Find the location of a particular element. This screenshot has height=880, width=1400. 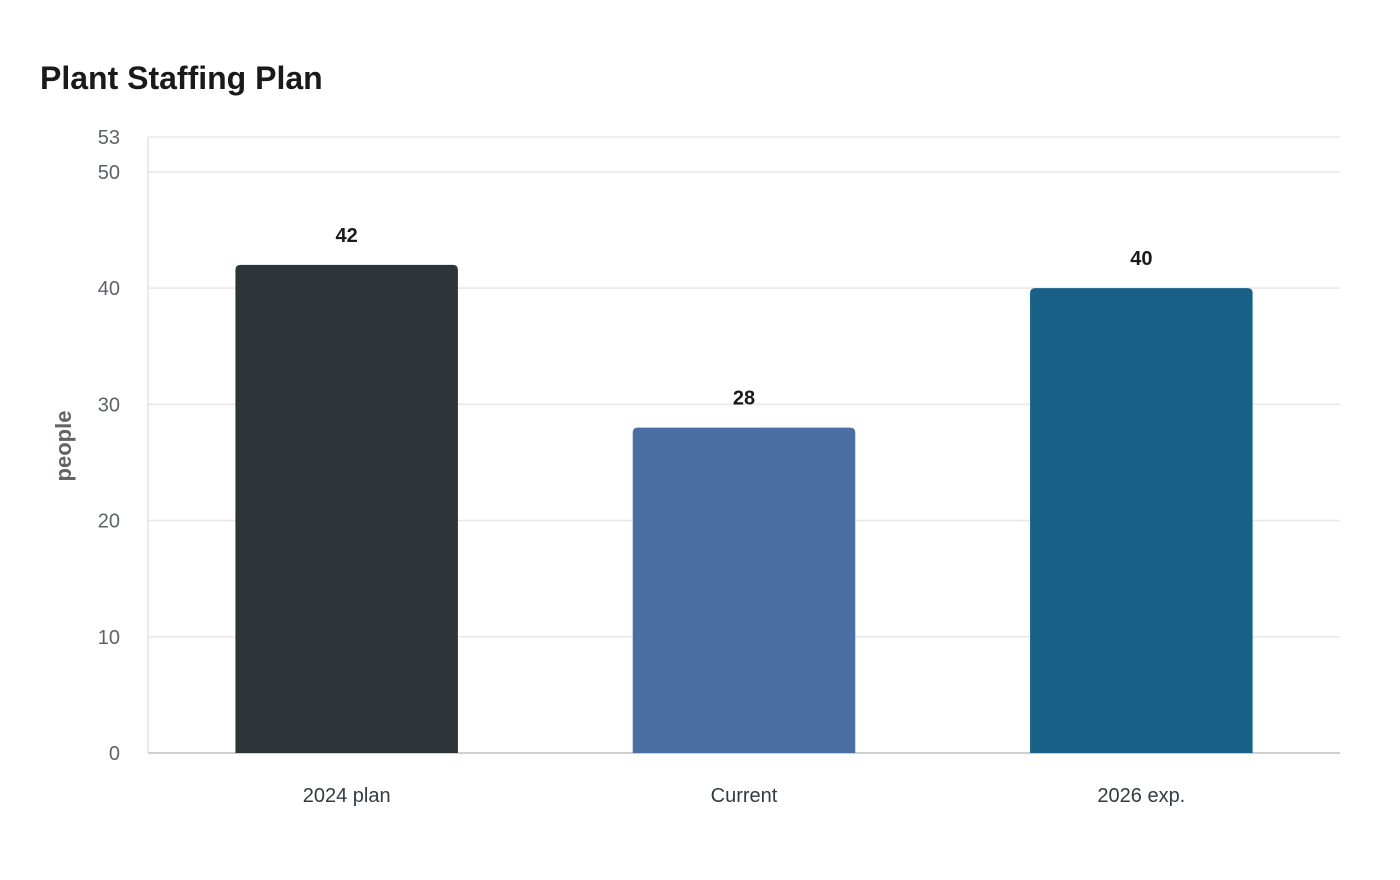

bar-value-label: 42 is located at coordinates (347, 236).